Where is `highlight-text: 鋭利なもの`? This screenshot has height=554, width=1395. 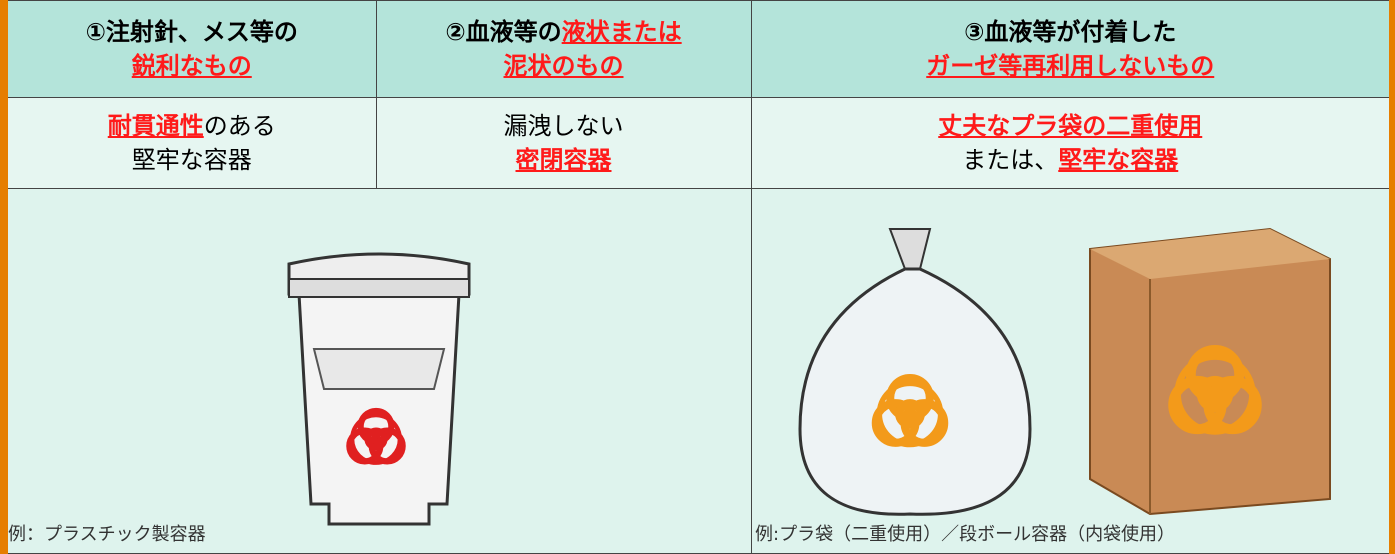
highlight-text: 鋭利なもの is located at coordinates (191, 66).